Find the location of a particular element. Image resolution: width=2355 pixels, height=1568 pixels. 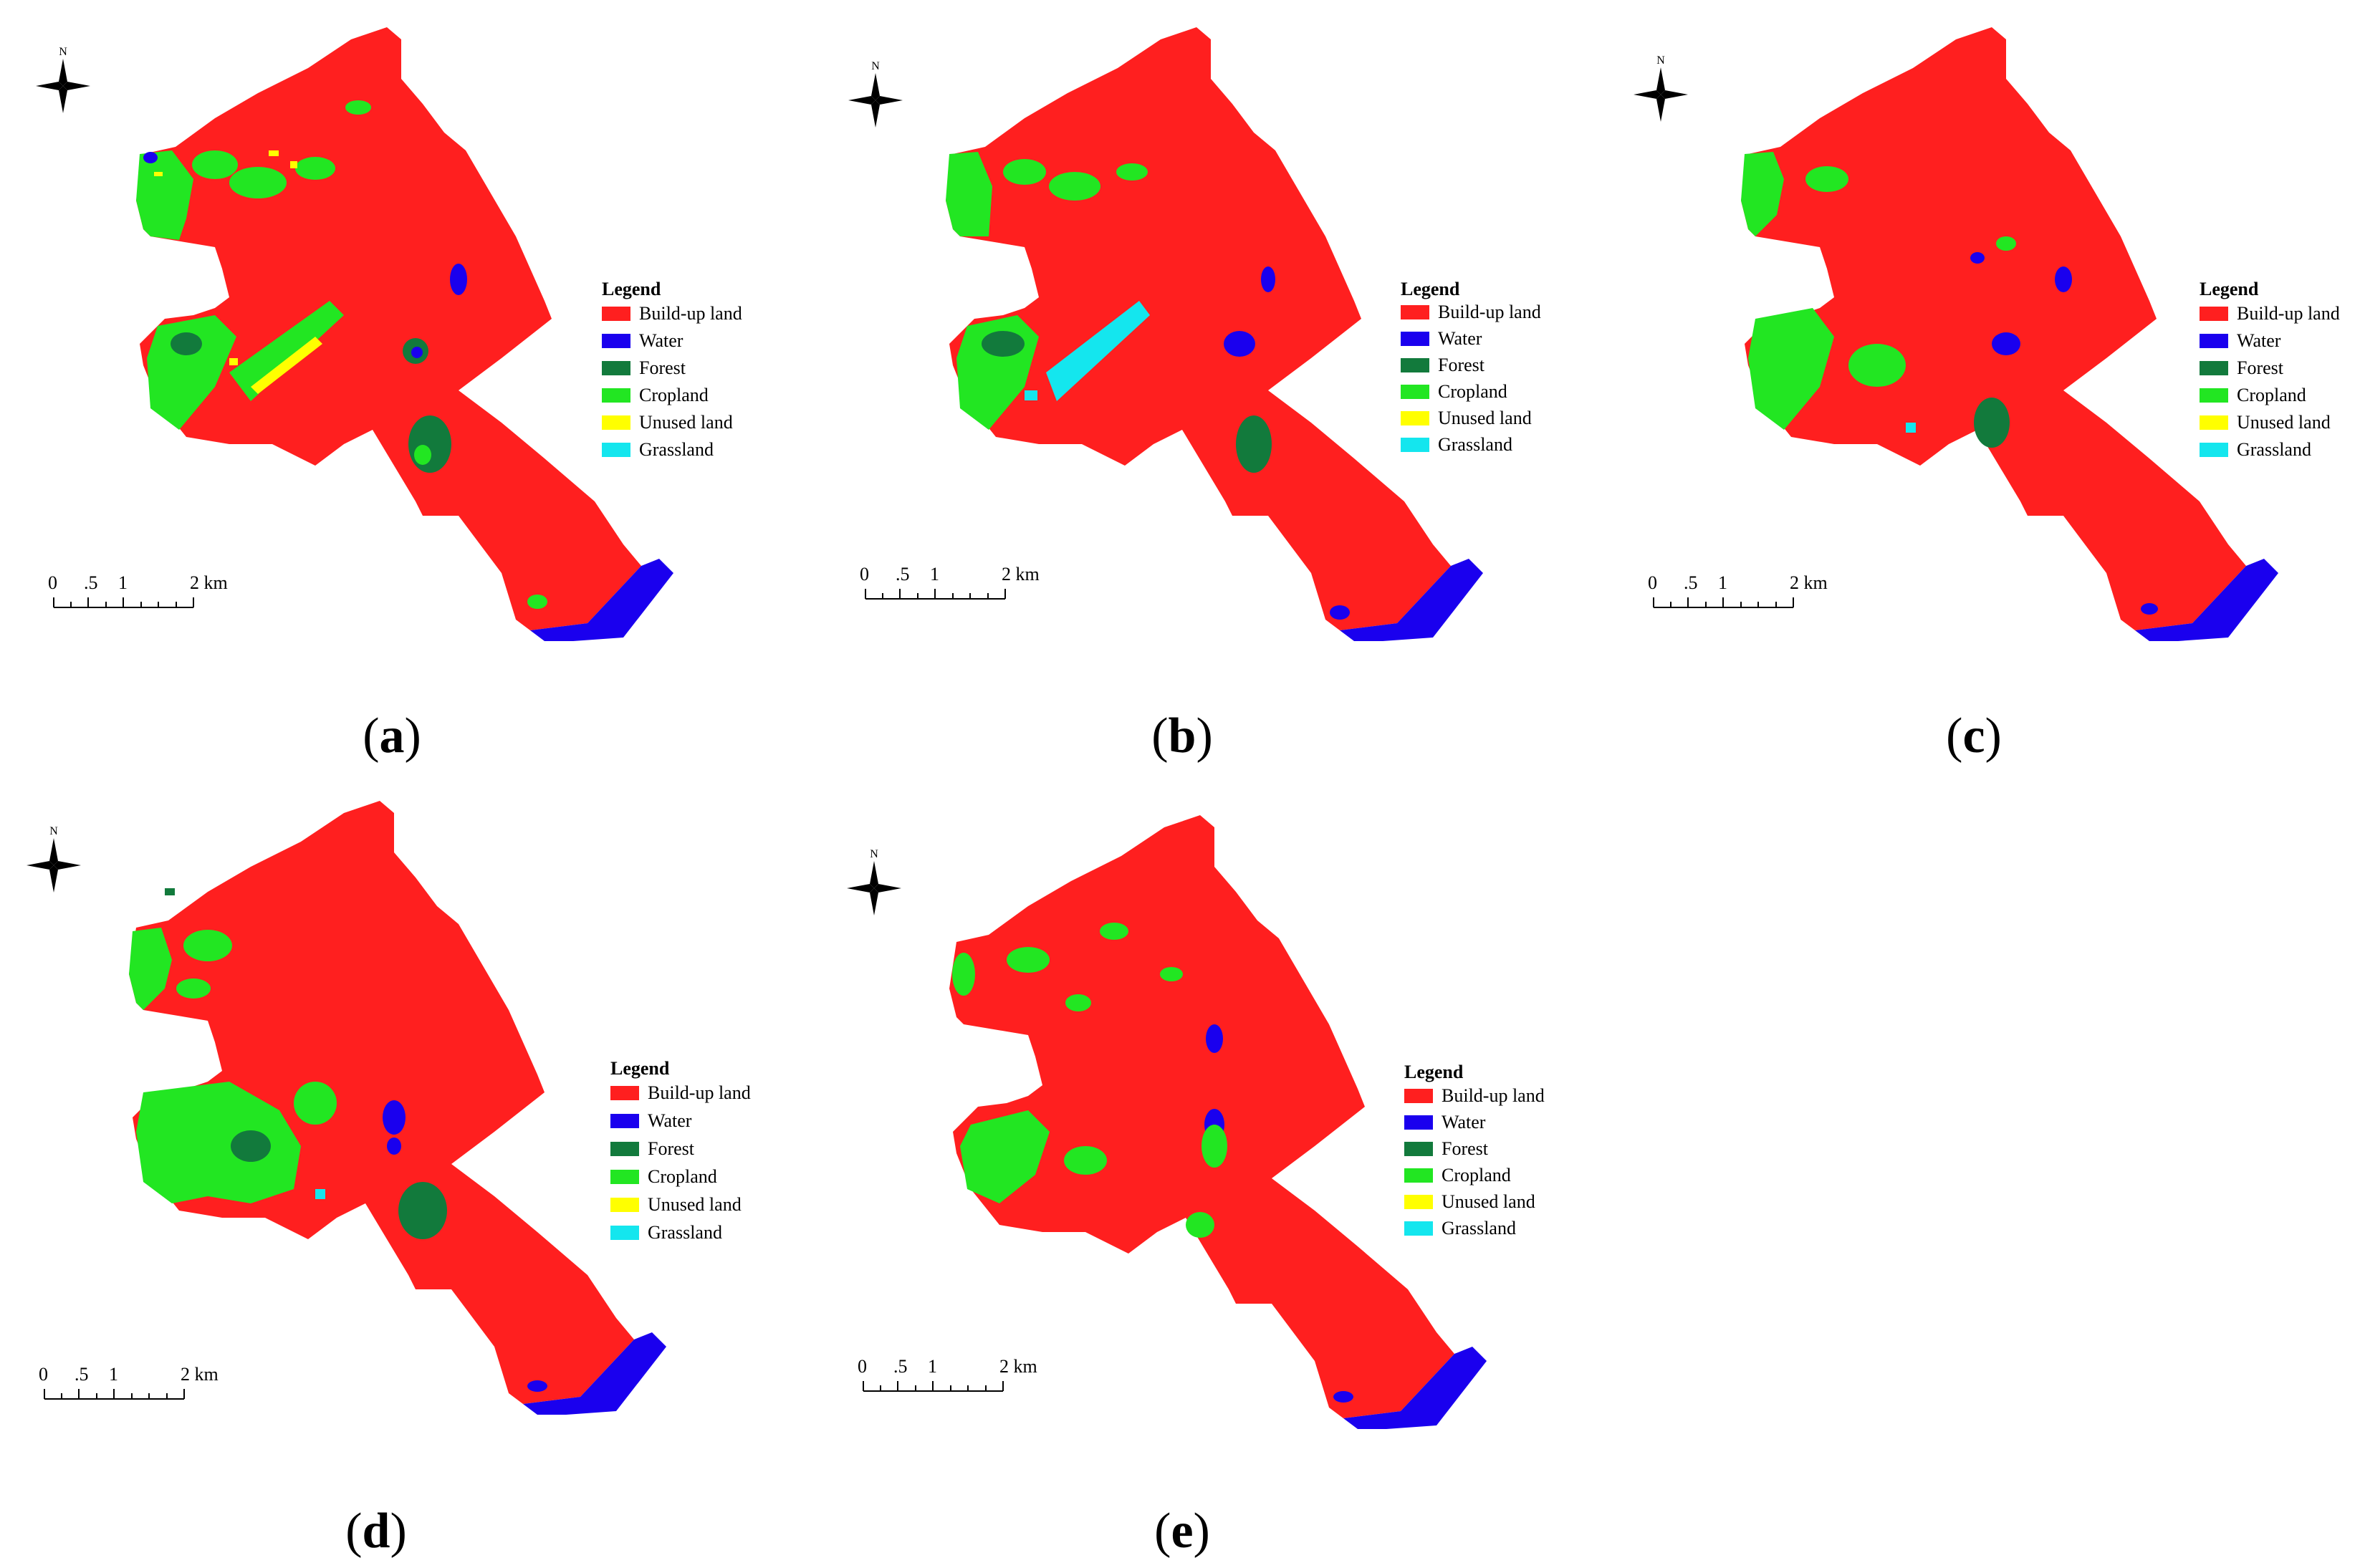

panel-label: (b) is located at coordinates (1182, 736).